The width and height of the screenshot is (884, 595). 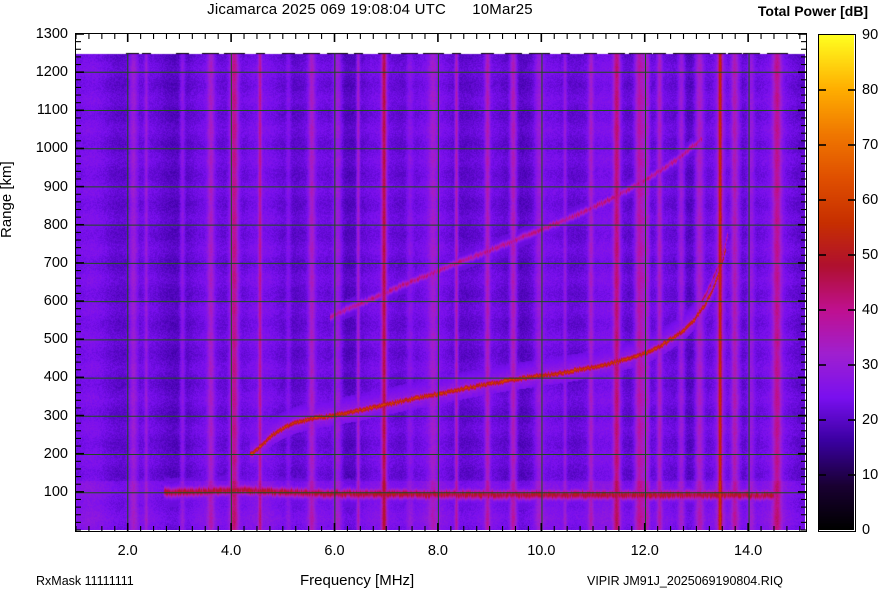 What do you see at coordinates (51, 34) in the screenshot?
I see `y-tick-label: 1300` at bounding box center [51, 34].